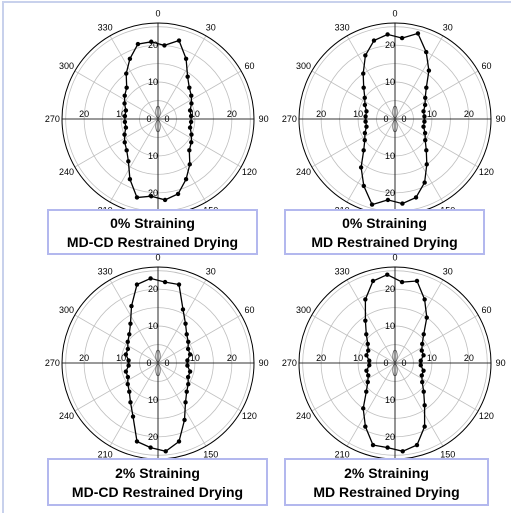 The image size is (517, 516). I want to click on angle-label: 150, so click(447, 454).